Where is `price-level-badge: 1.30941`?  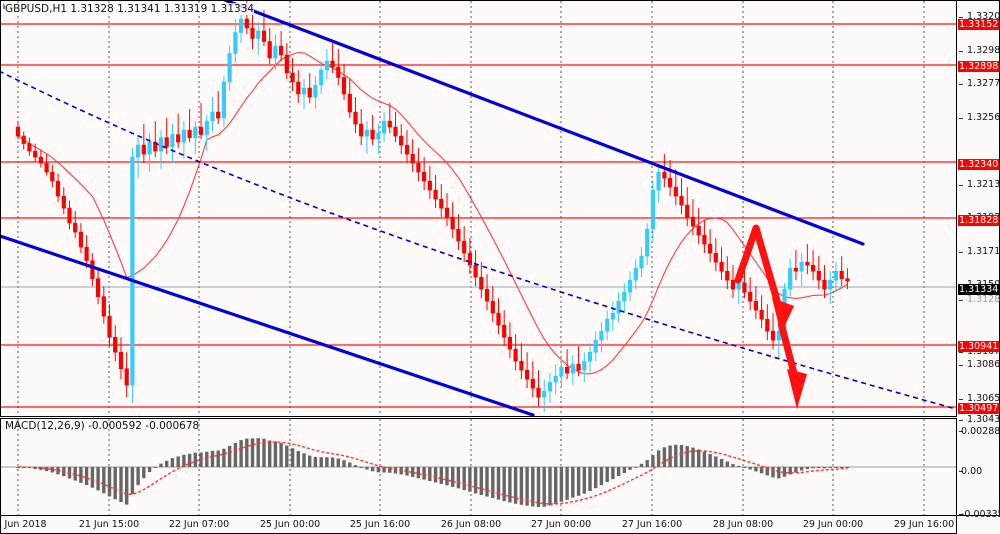 price-level-badge: 1.30941 is located at coordinates (979, 346).